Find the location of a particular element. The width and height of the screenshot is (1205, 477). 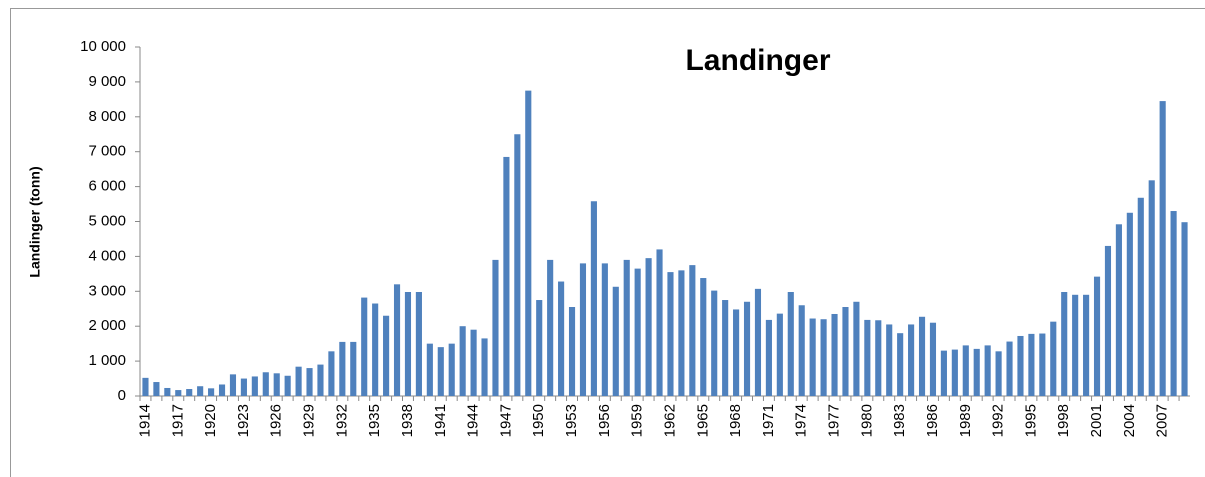

y-tick-label: 10 000 is located at coordinates (103, 46).